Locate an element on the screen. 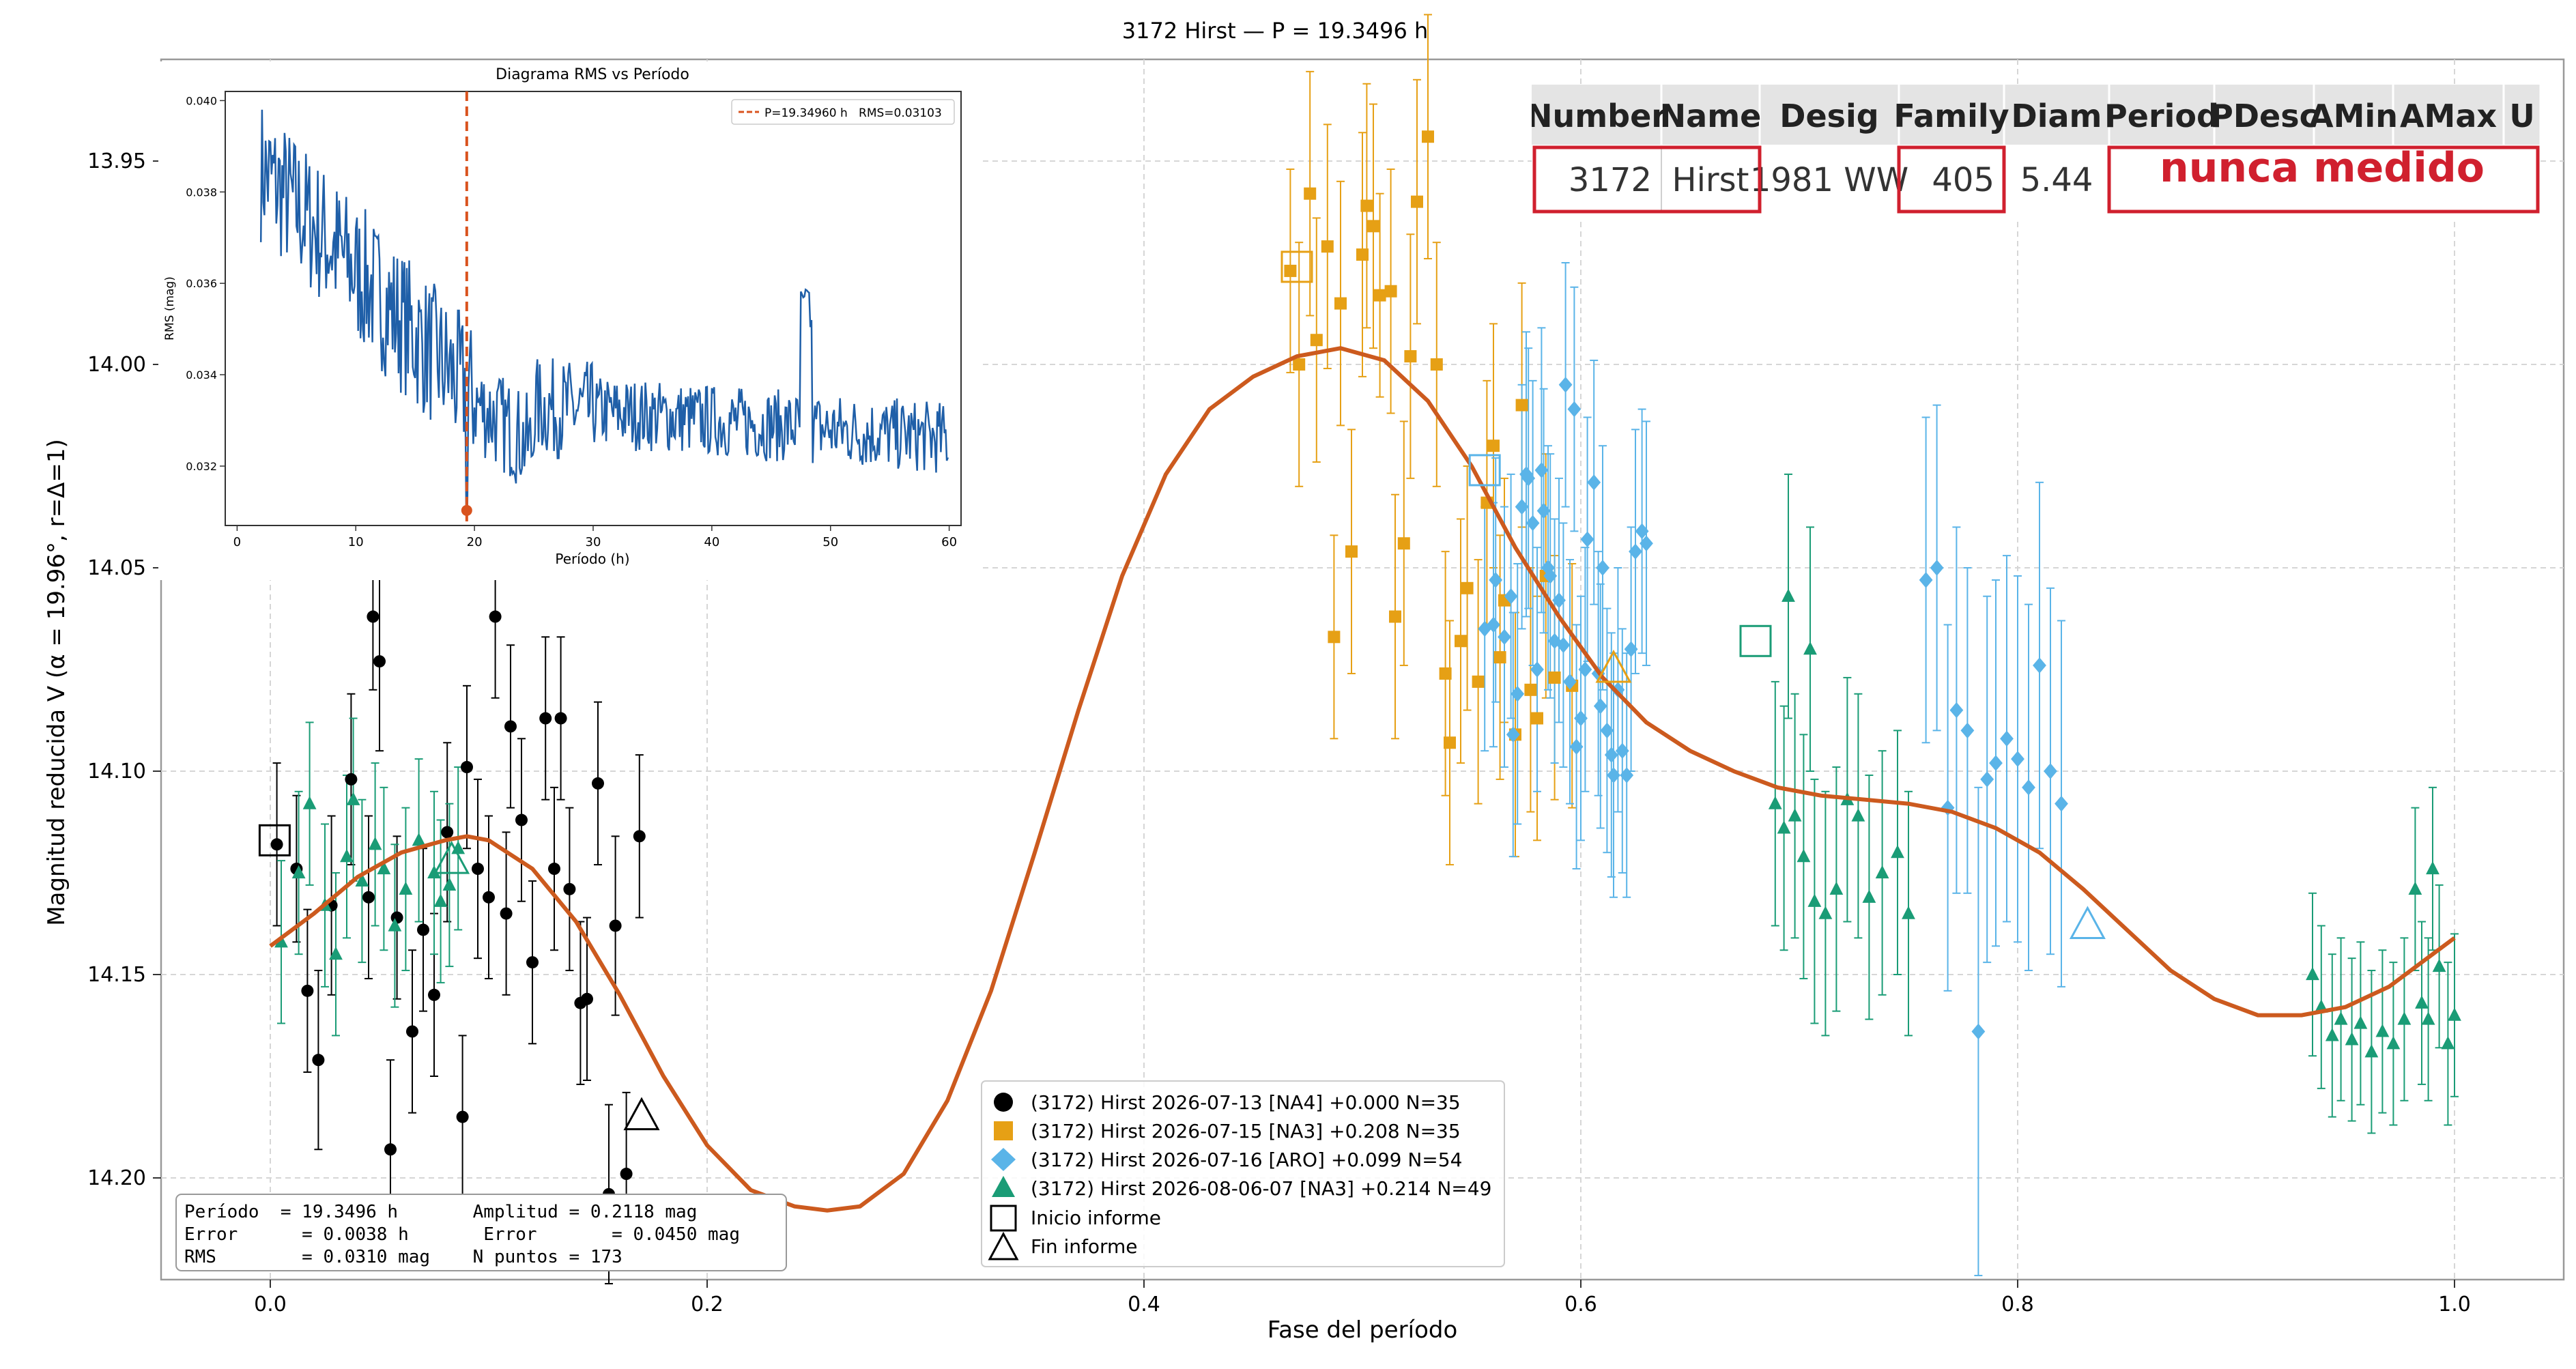 The width and height of the screenshot is (2576, 1369). legend-marker-circle is located at coordinates (1003, 1102).